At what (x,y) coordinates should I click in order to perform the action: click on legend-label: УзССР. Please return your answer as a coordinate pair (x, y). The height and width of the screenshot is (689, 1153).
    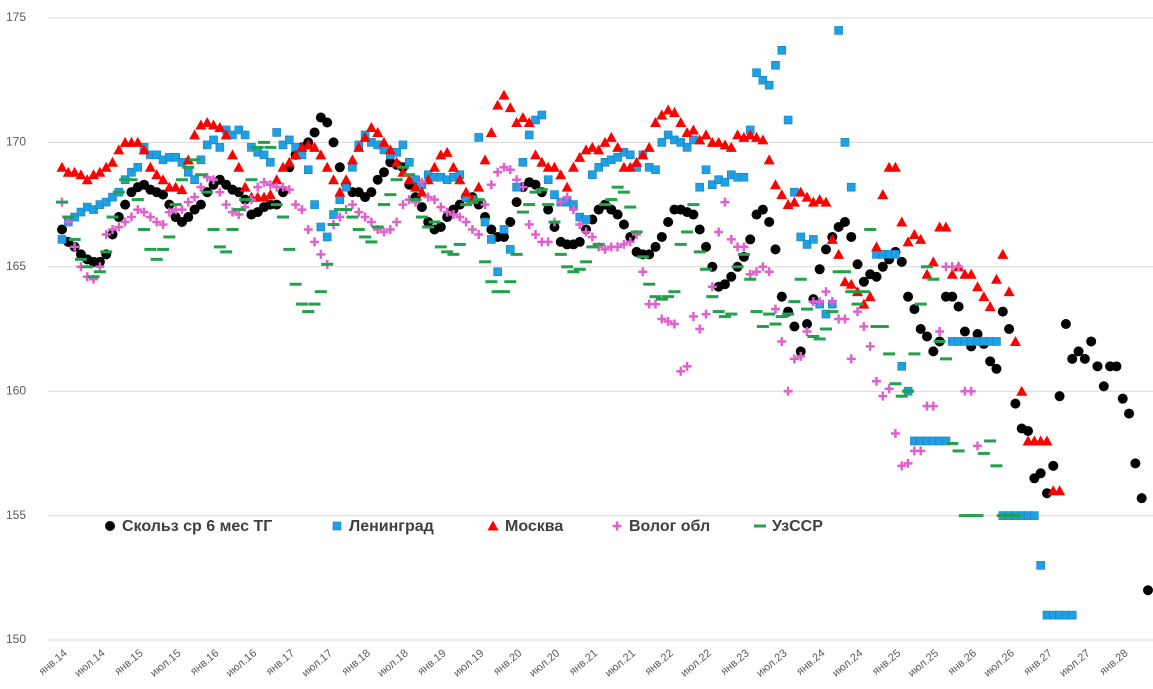
    Looking at the image, I should click on (797, 526).